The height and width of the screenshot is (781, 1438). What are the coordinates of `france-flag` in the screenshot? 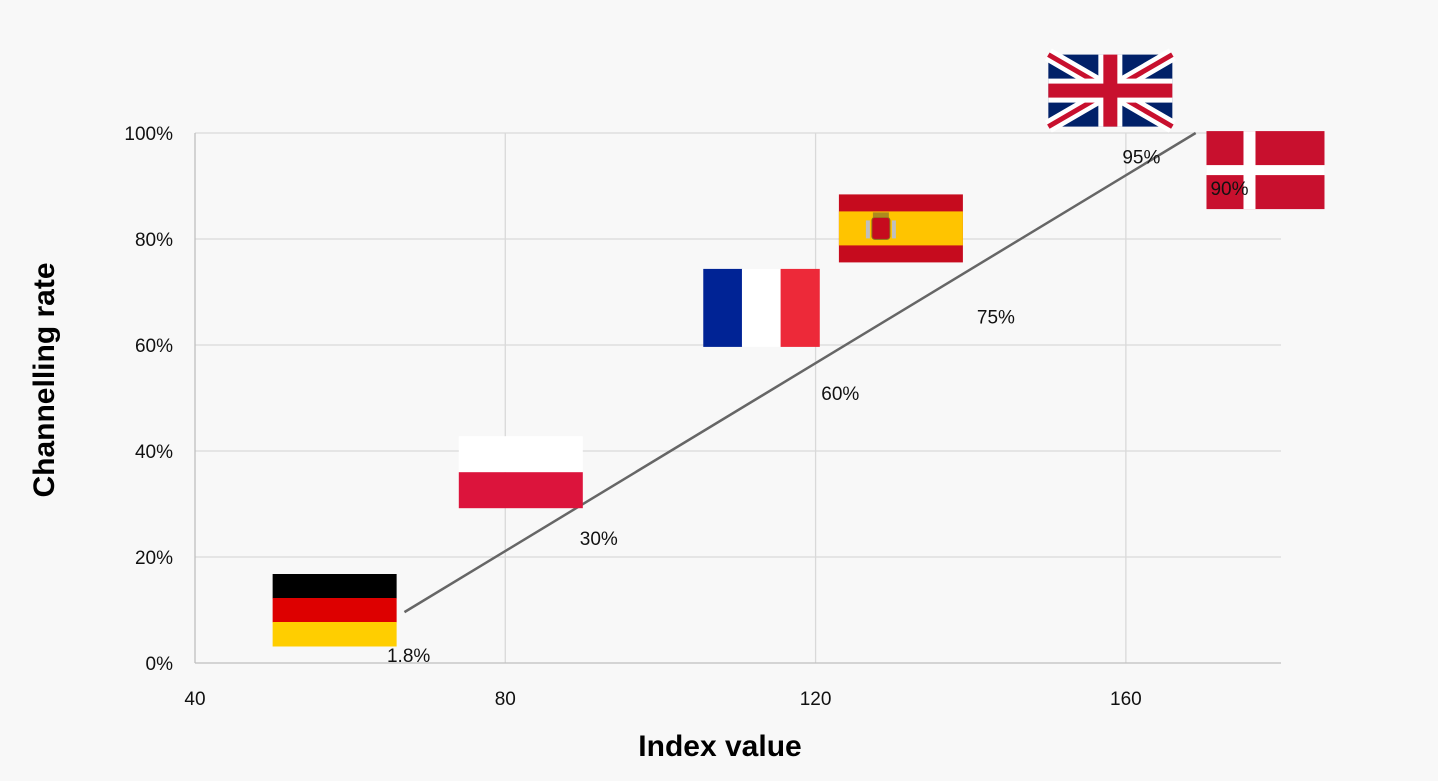 It's located at (761, 307).